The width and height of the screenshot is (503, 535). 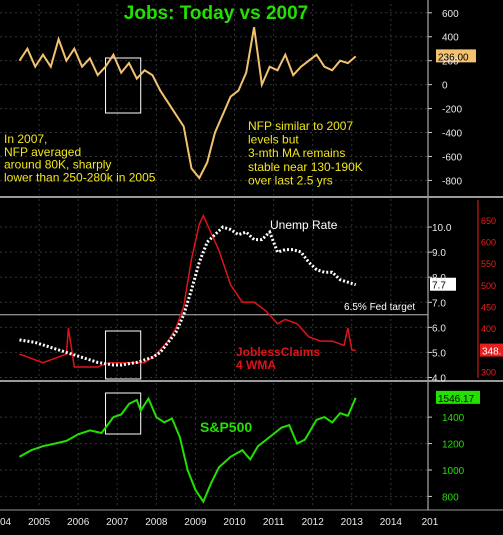 What do you see at coordinates (442, 228) in the screenshot?
I see `unemp-tick-label: 10.0` at bounding box center [442, 228].